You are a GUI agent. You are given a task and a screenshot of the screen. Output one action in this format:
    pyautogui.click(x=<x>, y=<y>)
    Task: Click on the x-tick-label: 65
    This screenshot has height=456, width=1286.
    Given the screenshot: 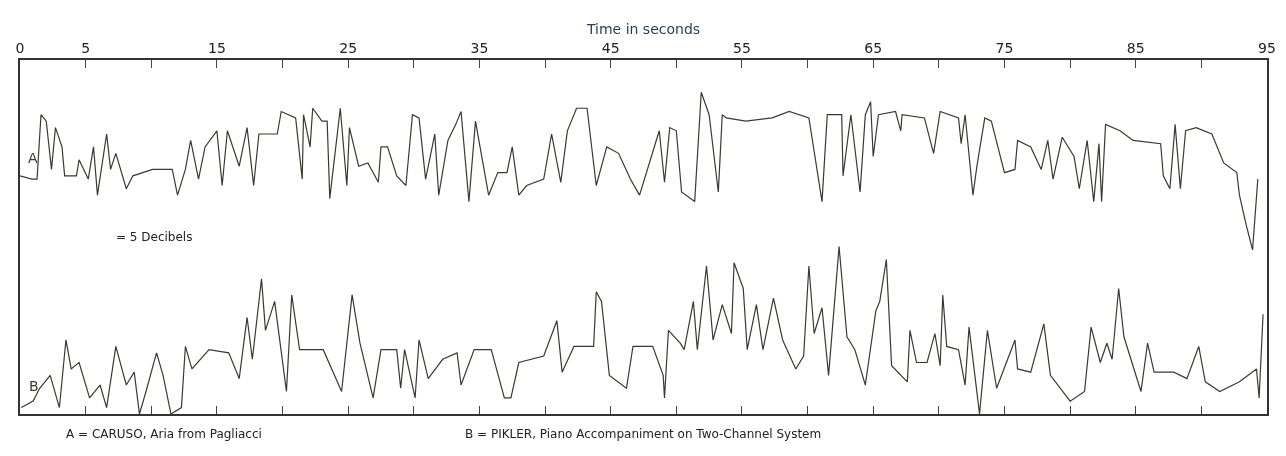 What is the action you would take?
    pyautogui.click(x=873, y=47)
    